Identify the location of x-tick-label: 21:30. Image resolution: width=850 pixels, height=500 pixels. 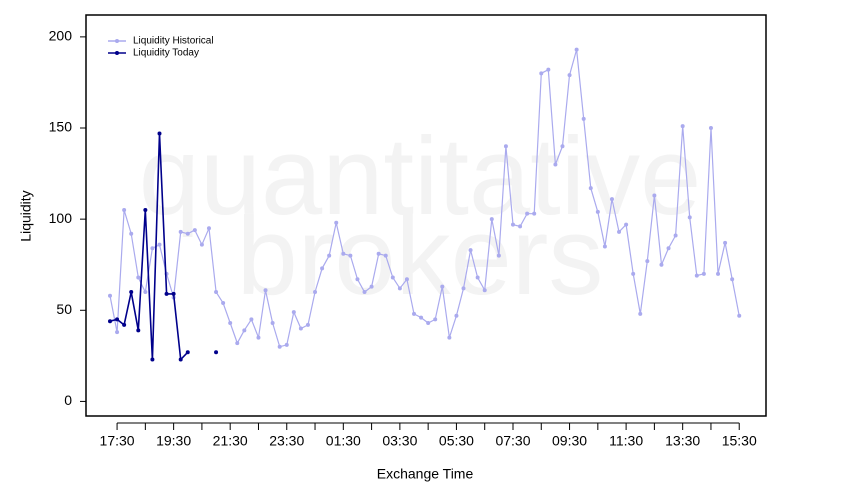
(230, 441).